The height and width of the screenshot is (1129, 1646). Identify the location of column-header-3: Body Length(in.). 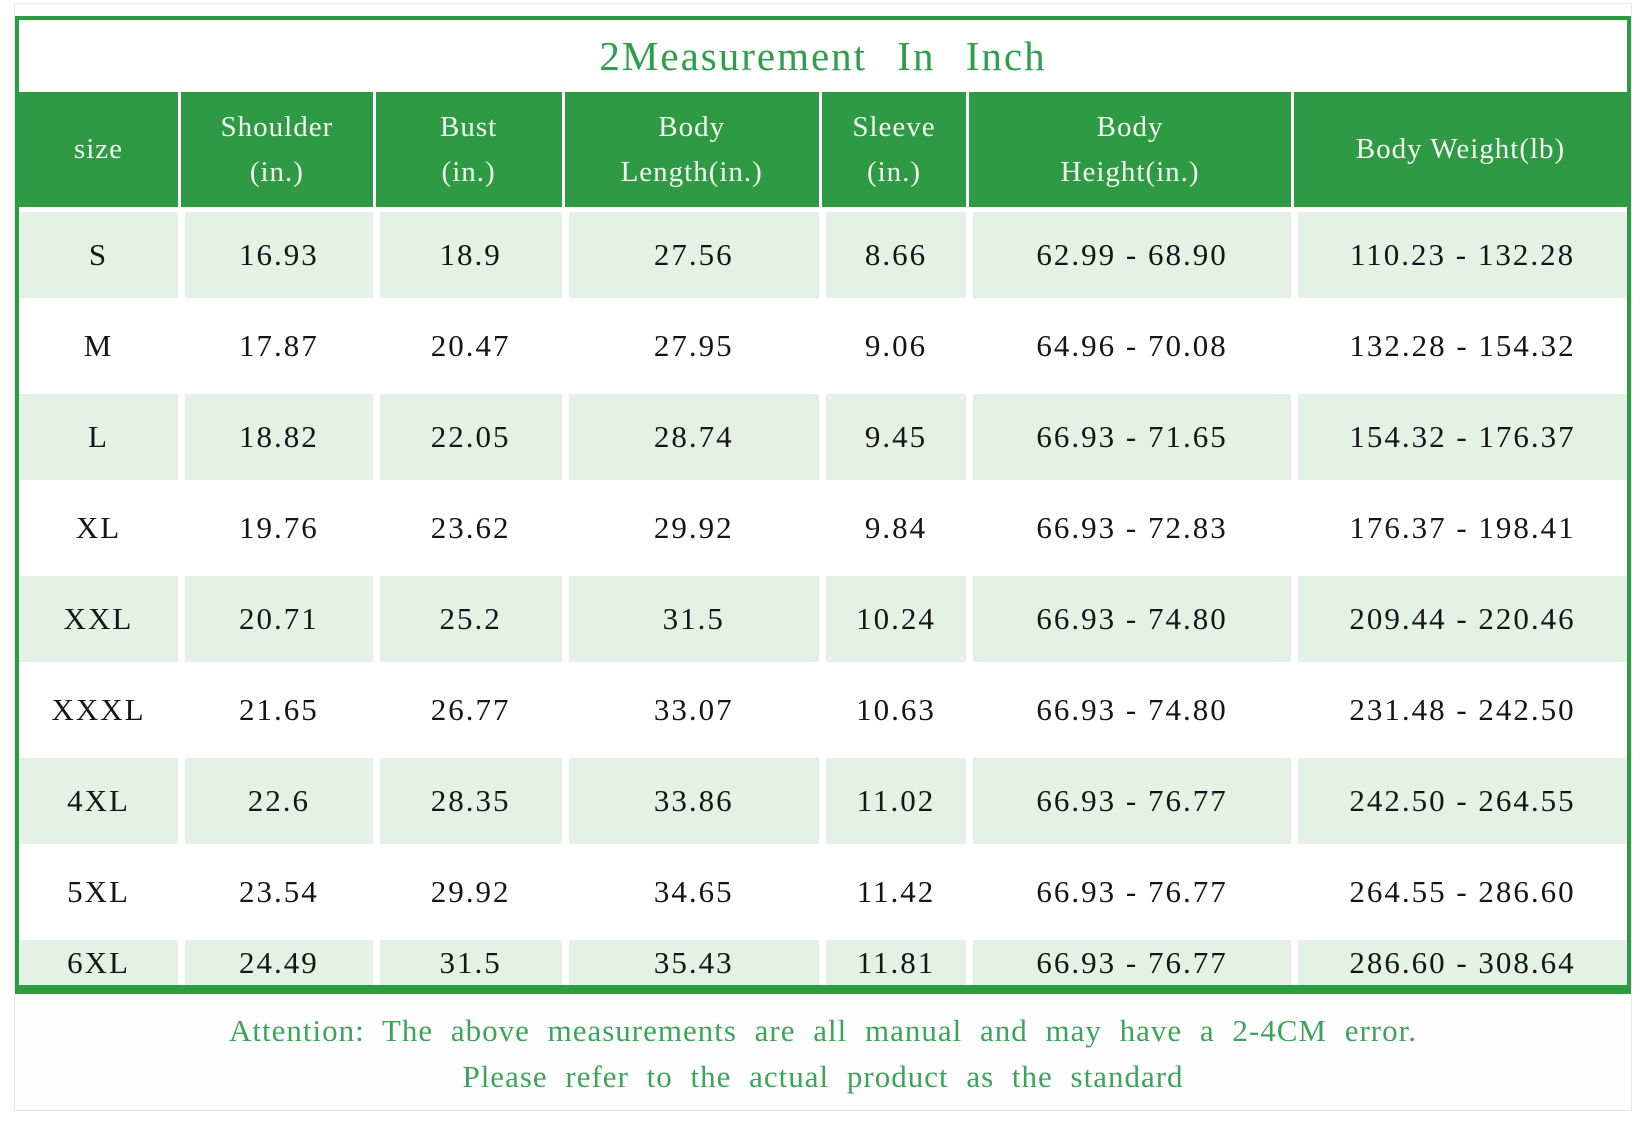
(690, 149).